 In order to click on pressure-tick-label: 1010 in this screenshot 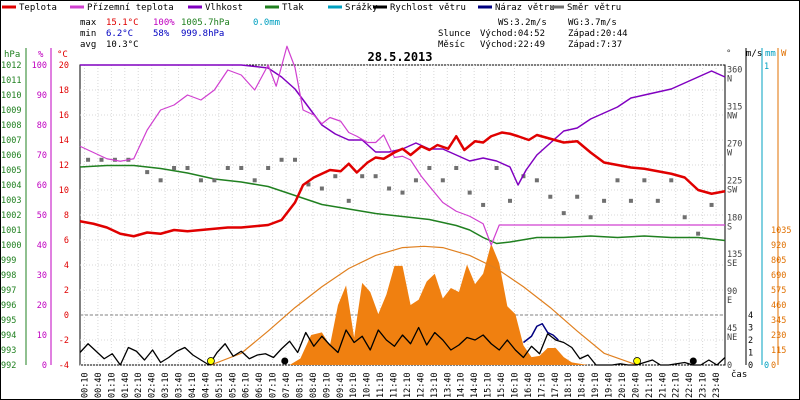, I will do `click(11, 96)`.